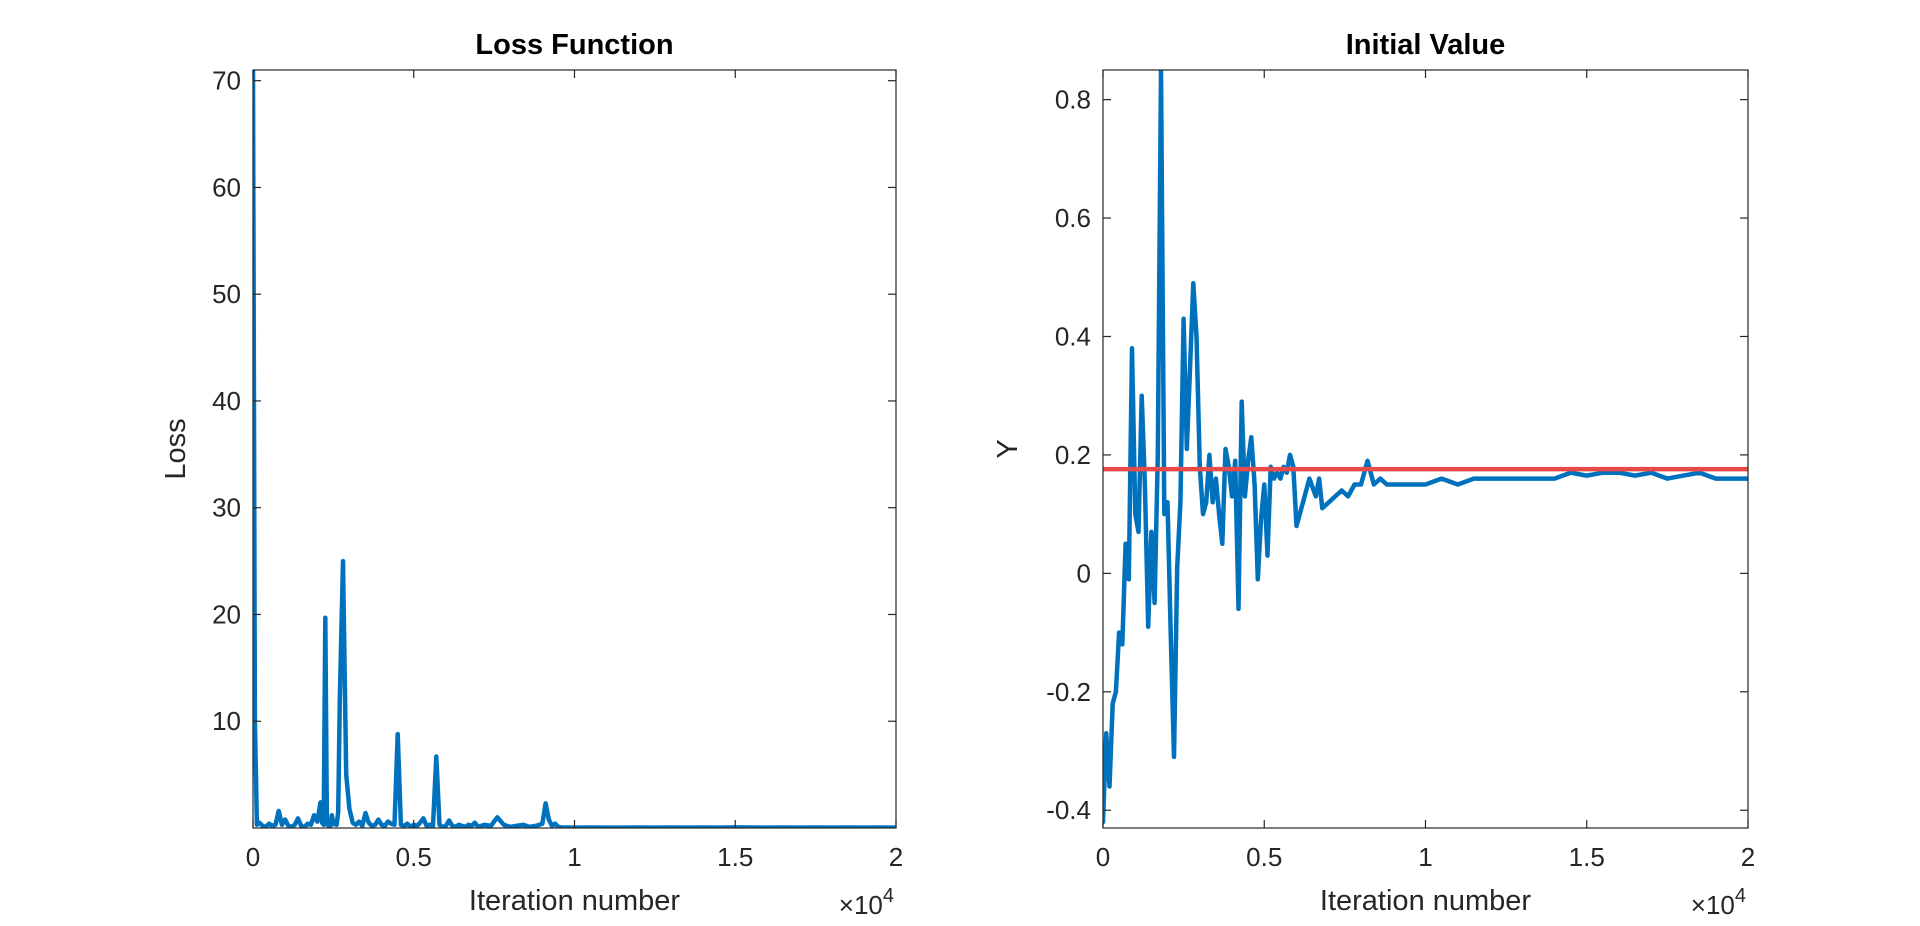 The width and height of the screenshot is (1920, 926). Describe the element at coordinates (1068, 692) in the screenshot. I see `y-tick-label: -0.2` at that location.